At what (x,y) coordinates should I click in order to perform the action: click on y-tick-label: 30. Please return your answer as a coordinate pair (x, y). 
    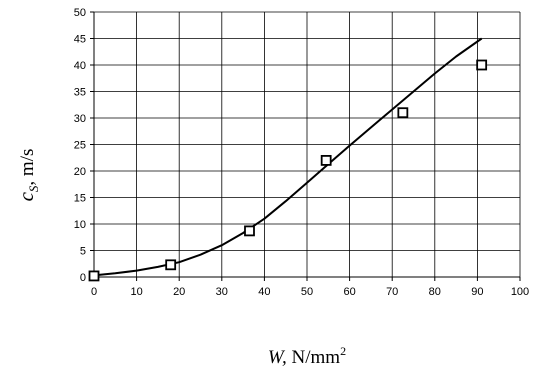
    Looking at the image, I should click on (80, 119).